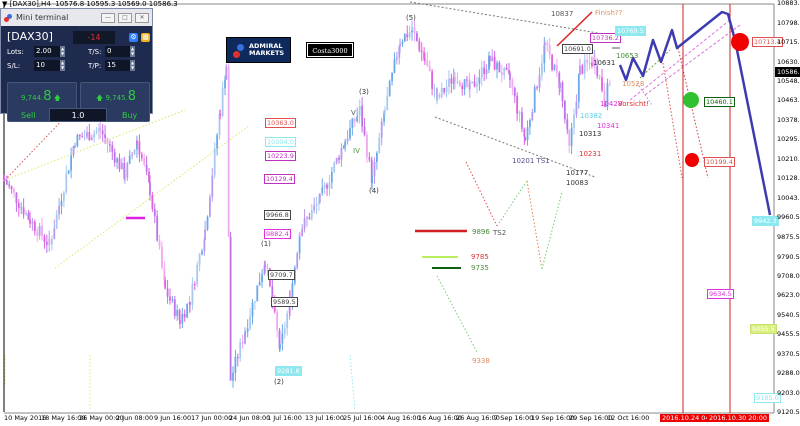 The image size is (800, 426). What do you see at coordinates (280, 142) in the screenshot?
I see `price-box: 10304.0` at bounding box center [280, 142].